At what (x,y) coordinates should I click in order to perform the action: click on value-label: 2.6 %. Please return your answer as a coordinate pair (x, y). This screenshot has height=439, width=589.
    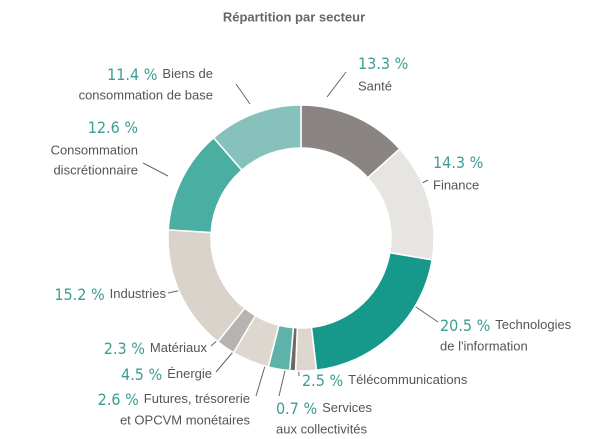
    Looking at the image, I should click on (118, 399).